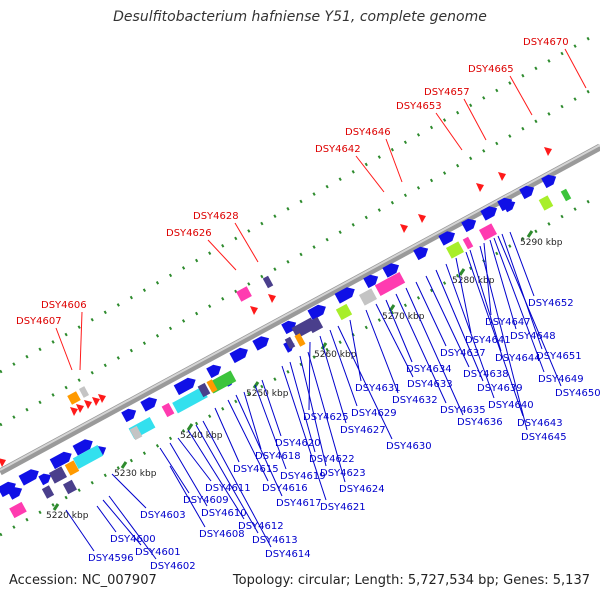 The image size is (600, 600). What do you see at coordinates (368, 132) in the screenshot?
I see `rna-gene-label: DSY4646` at bounding box center [368, 132].